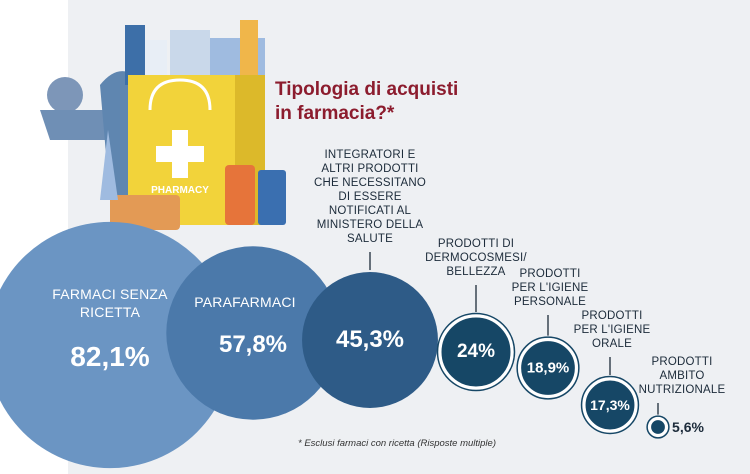 The height and width of the screenshot is (474, 750). I want to click on value-label: 5,6%, so click(688, 427).